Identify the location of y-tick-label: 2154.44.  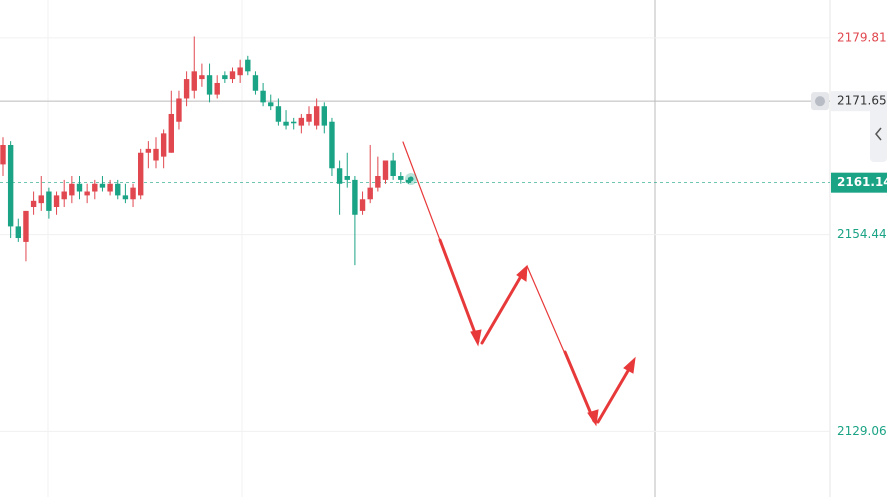
(862, 234).